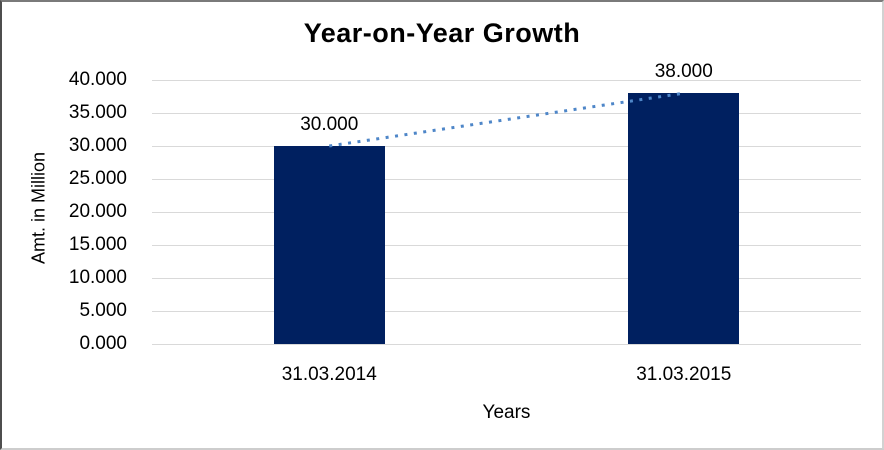 This screenshot has height=450, width=884. I want to click on y-tick-label: 5.000, so click(103, 310).